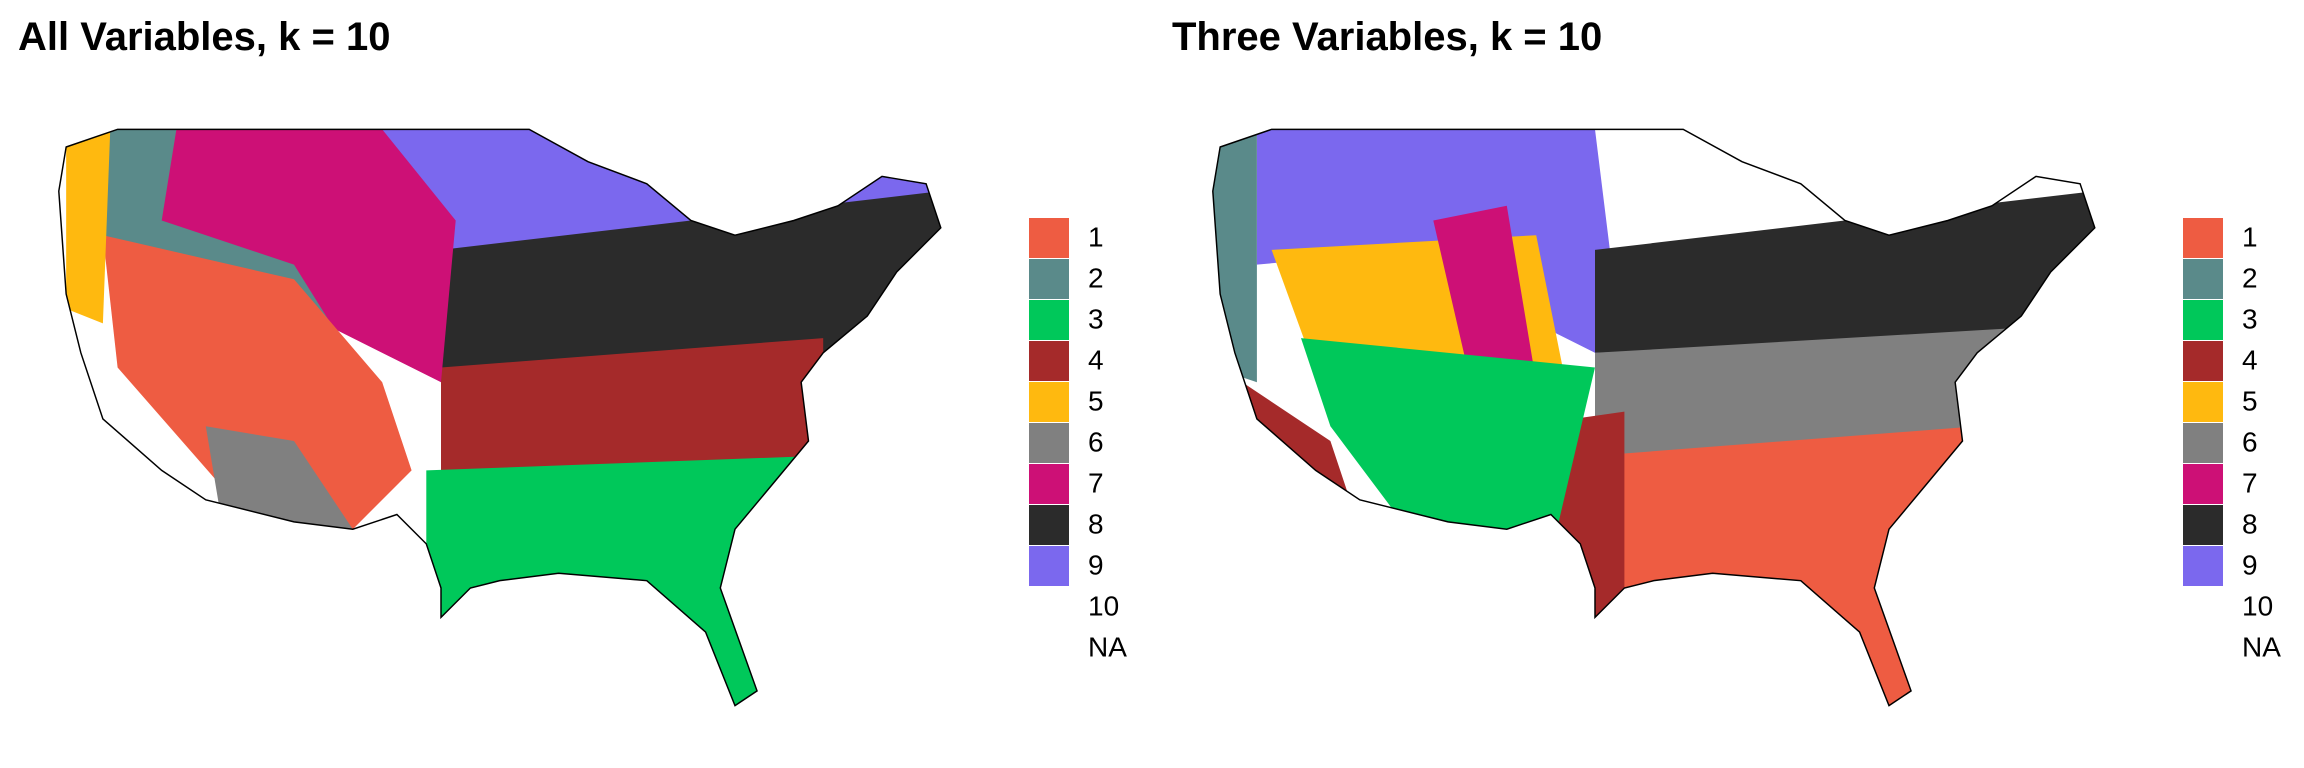 The height and width of the screenshot is (768, 2304). Describe the element at coordinates (1387, 37) in the screenshot. I see `panel-title: Three Variables, k = 10` at that location.